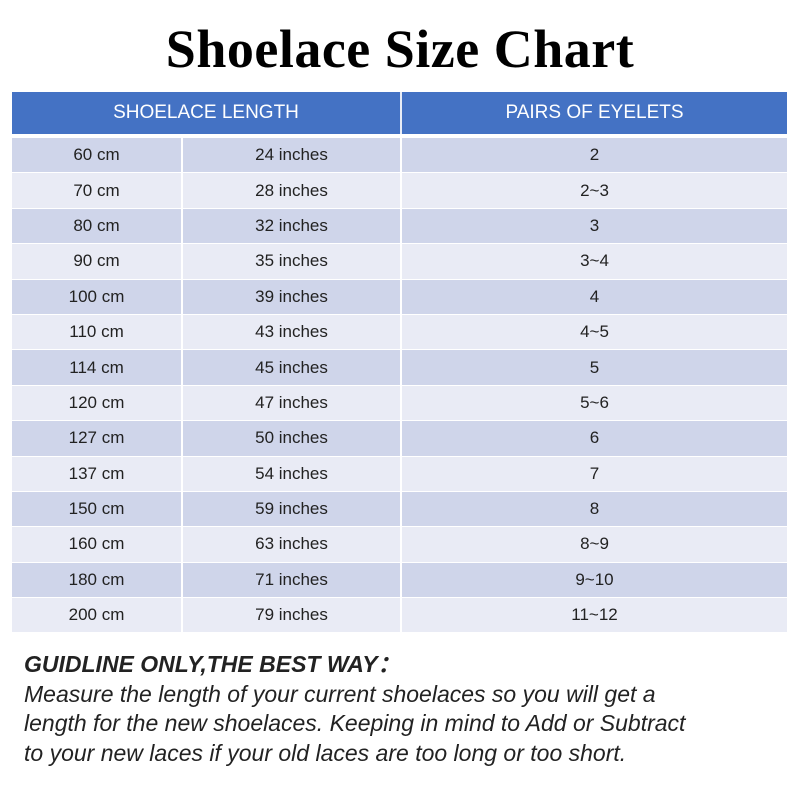  I want to click on cell-inches: 79 inches, so click(292, 615).